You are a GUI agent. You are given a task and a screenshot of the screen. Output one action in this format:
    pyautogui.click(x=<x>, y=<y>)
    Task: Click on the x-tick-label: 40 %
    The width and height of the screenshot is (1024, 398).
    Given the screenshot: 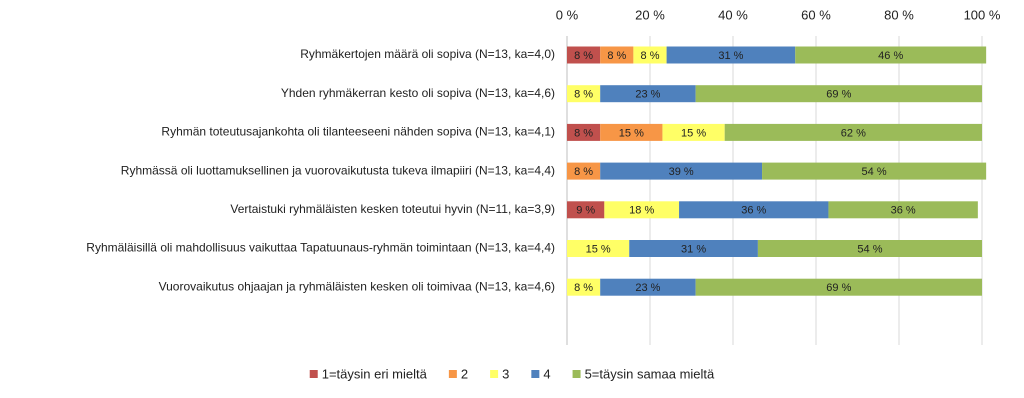 What is the action you would take?
    pyautogui.click(x=733, y=14)
    